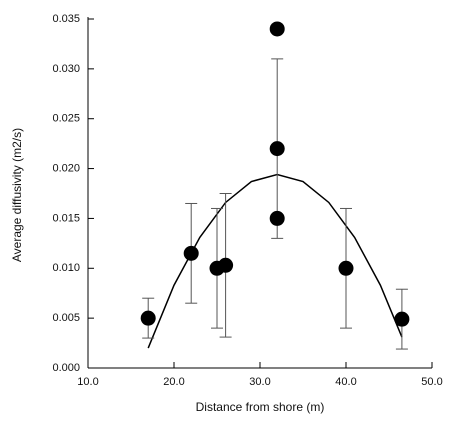 This screenshot has height=423, width=474. I want to click on x-tick-label: 50.0, so click(431, 382).